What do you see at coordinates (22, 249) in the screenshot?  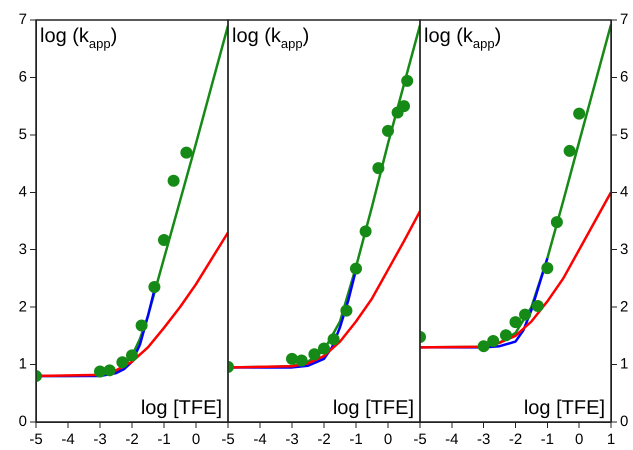 I see `y-tick-label: 3` at bounding box center [22, 249].